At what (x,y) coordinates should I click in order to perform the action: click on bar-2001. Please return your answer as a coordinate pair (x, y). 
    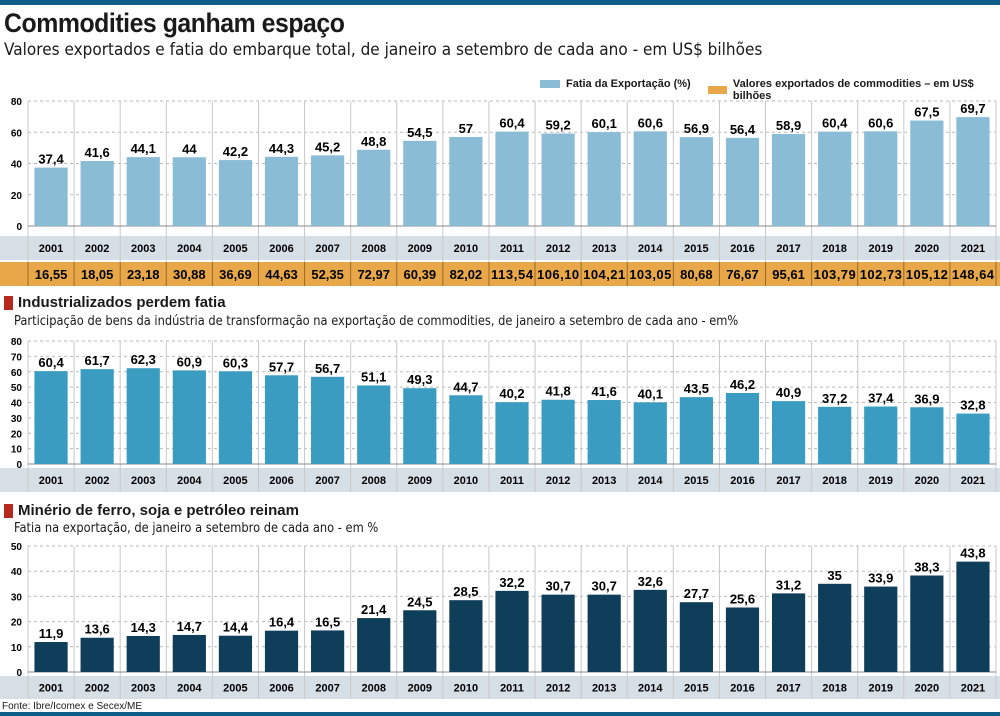
    Looking at the image, I should click on (51, 657).